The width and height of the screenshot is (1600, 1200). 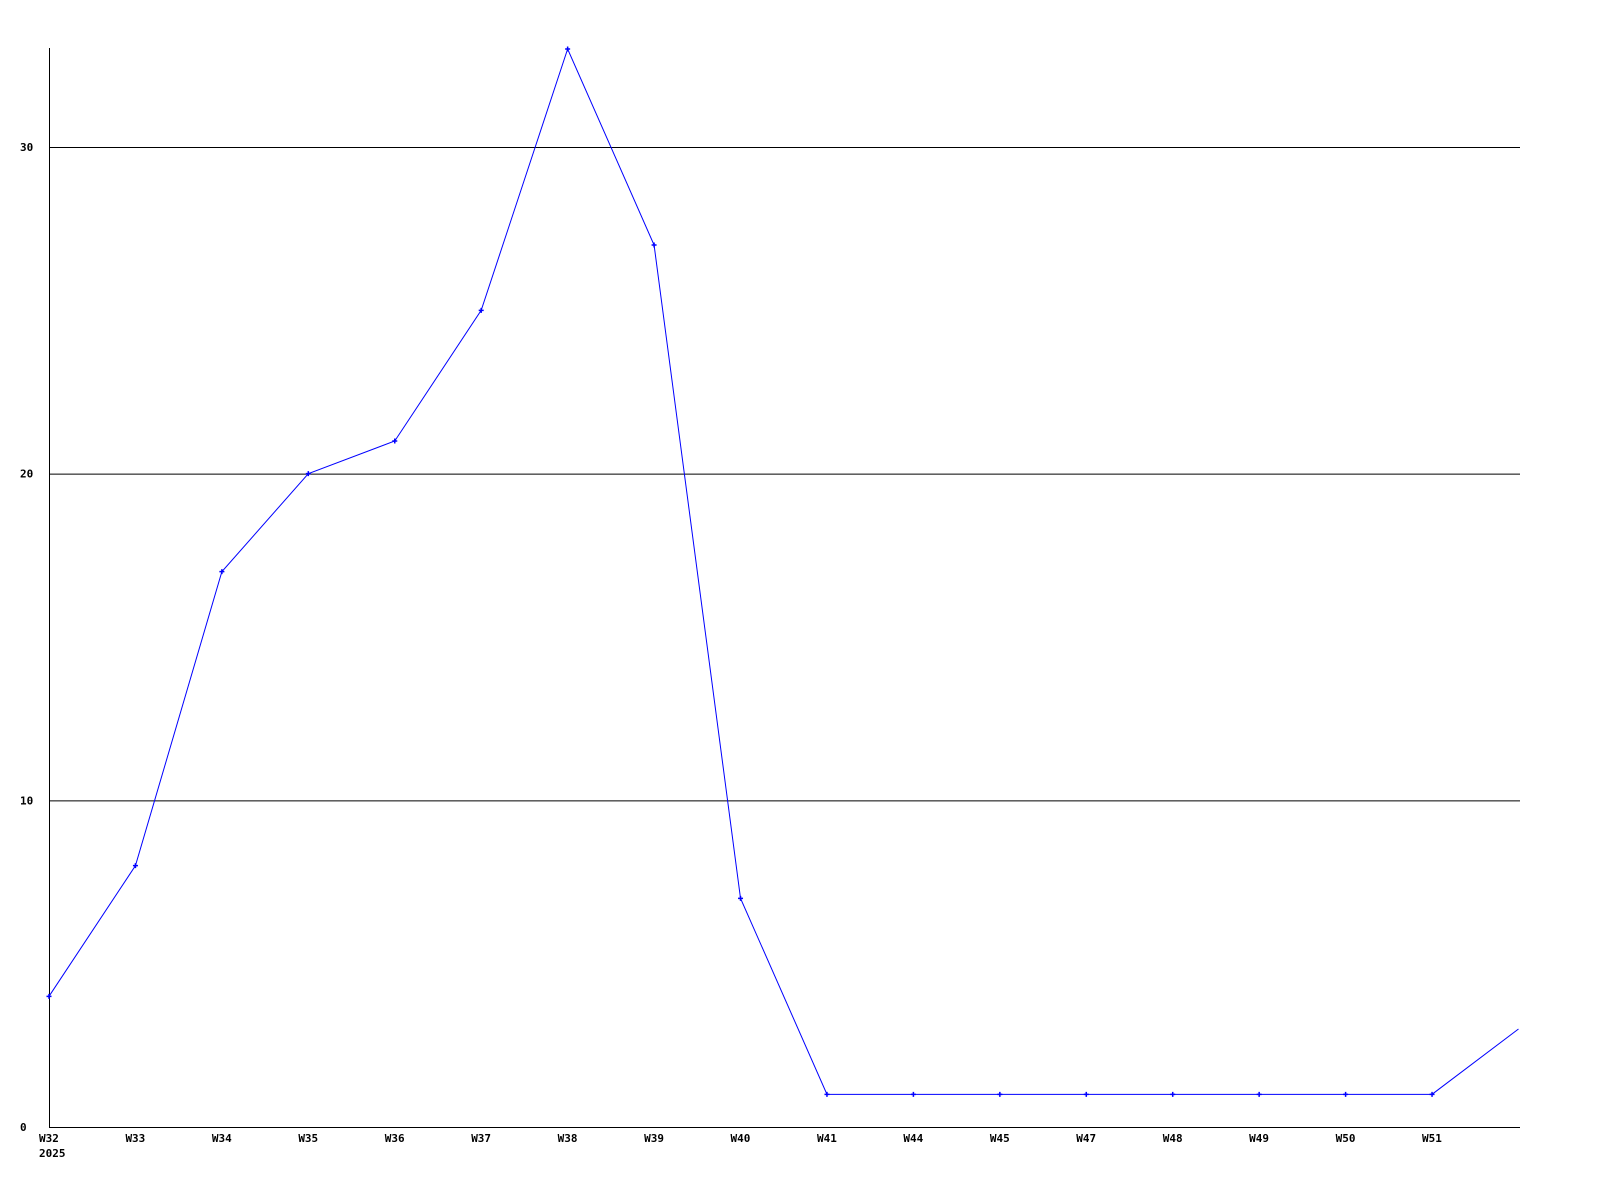 What do you see at coordinates (1346, 1138) in the screenshot?
I see `x-tick-label: W50` at bounding box center [1346, 1138].